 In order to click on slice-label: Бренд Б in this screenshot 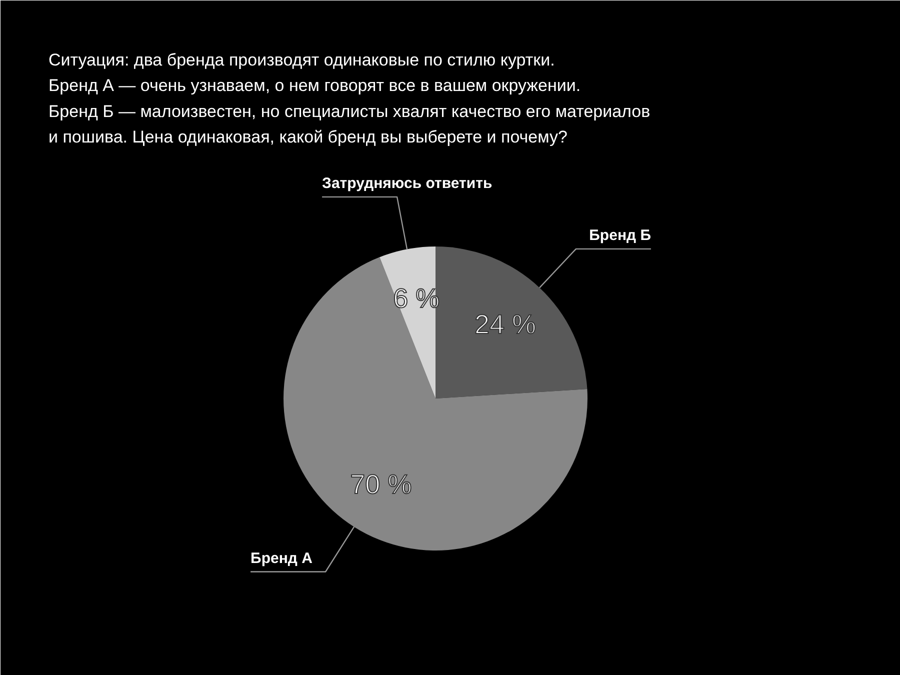, I will do `click(620, 235)`.